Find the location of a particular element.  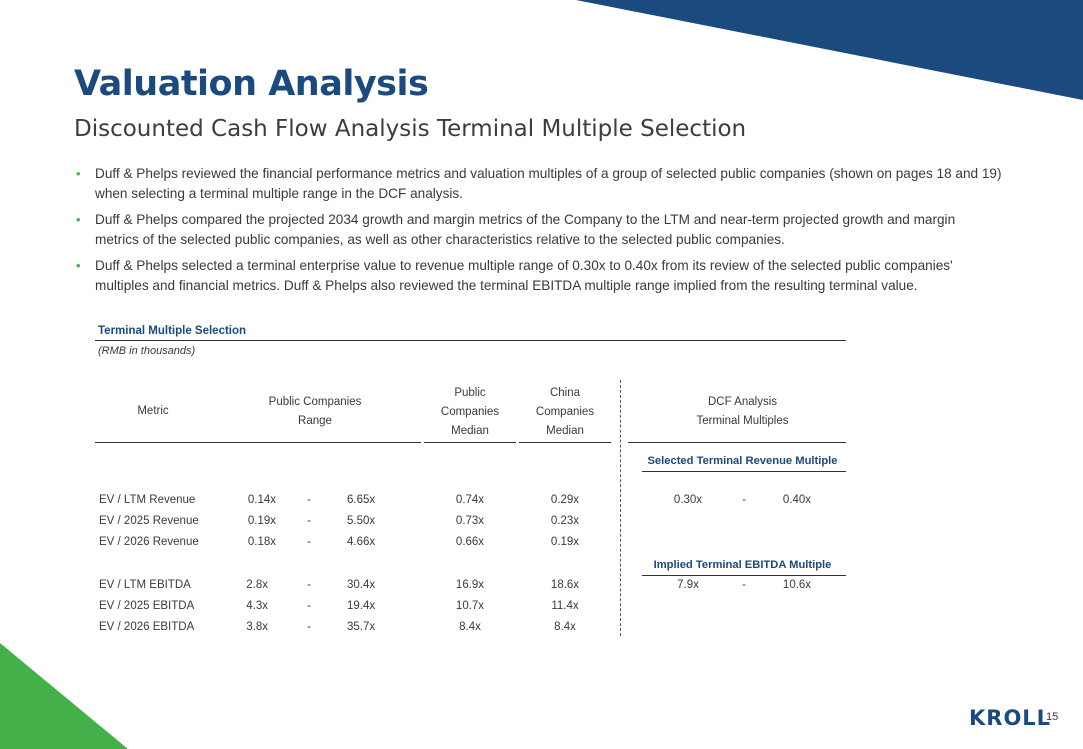

range-low-cell: 0.14x is located at coordinates (261, 500).